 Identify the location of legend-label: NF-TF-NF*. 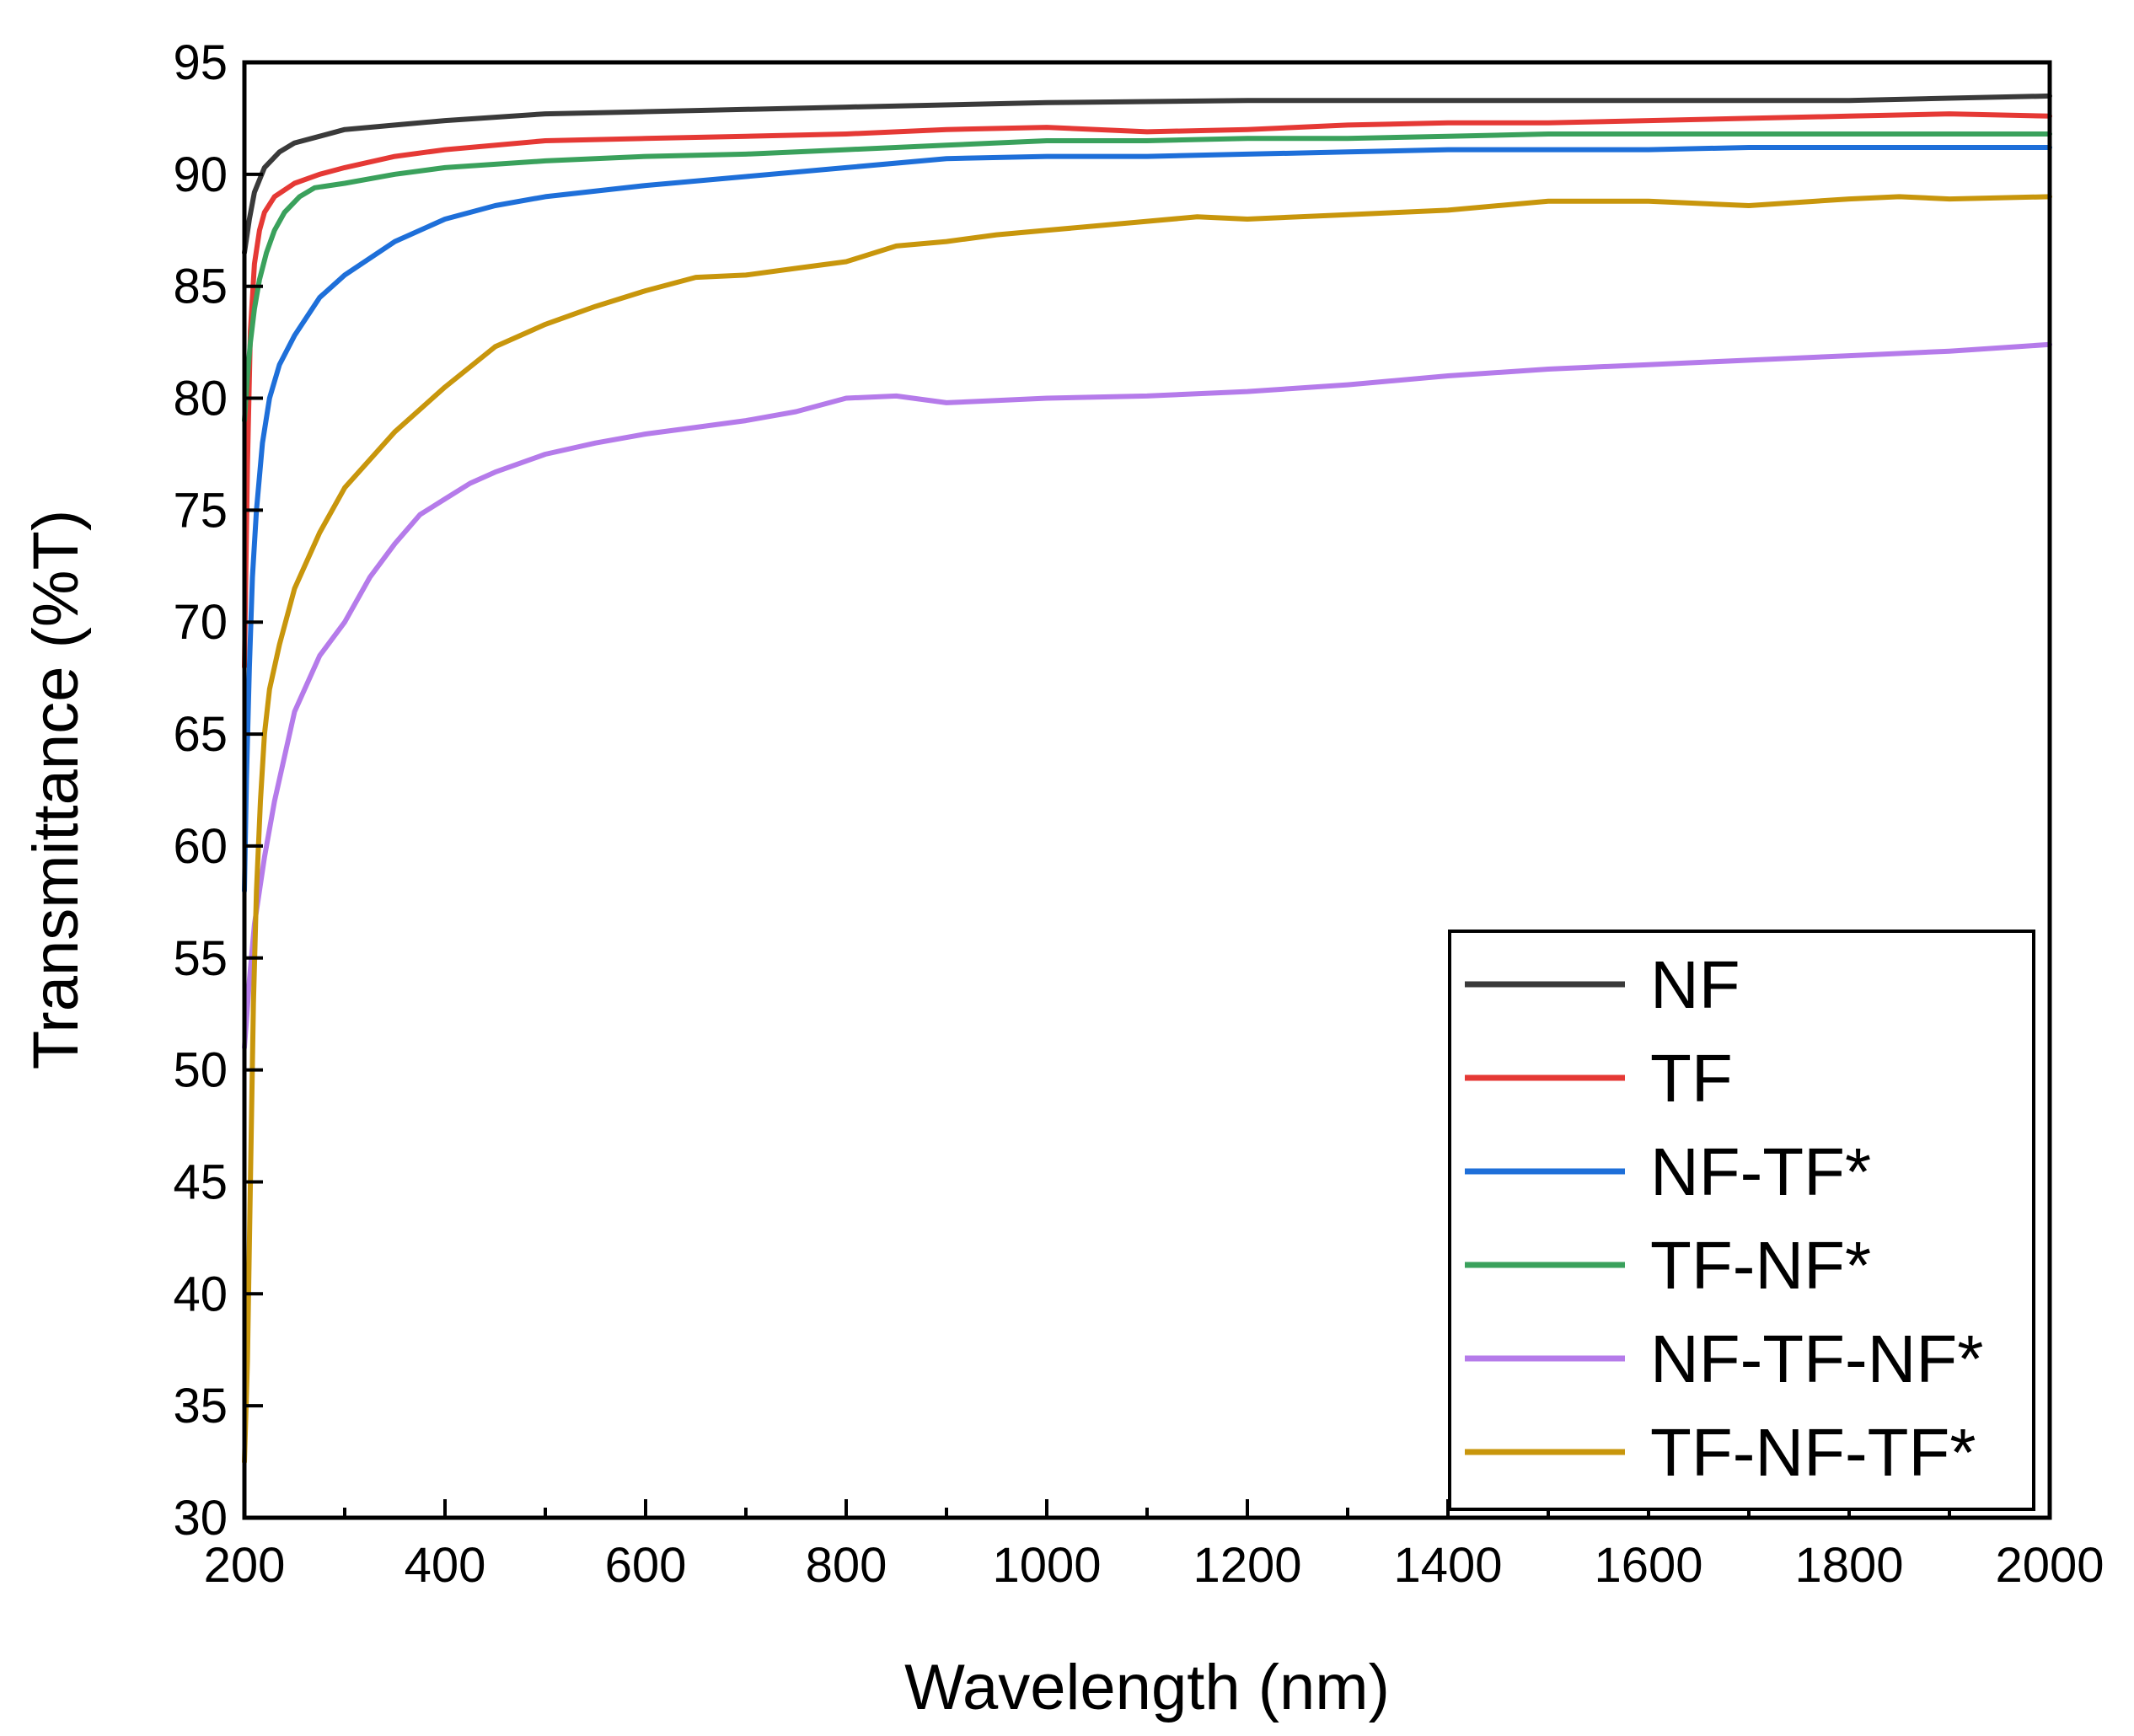
(1817, 1358).